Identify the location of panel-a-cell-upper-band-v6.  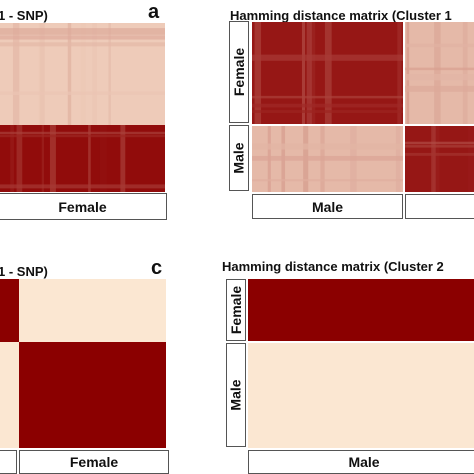
(94, 74).